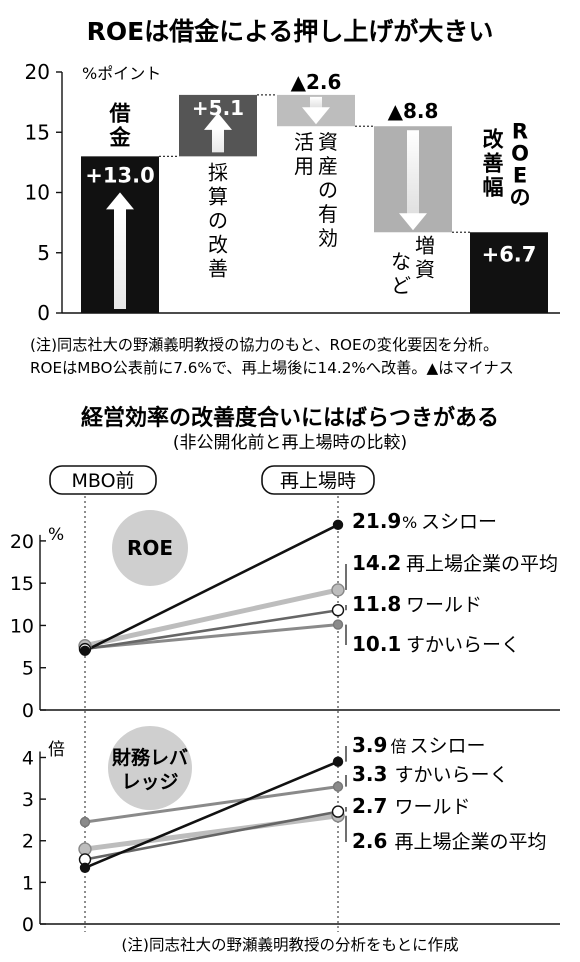 The image size is (580, 962). What do you see at coordinates (316, 82) in the screenshot?
I see `value-label-3: ▲2.6` at bounding box center [316, 82].